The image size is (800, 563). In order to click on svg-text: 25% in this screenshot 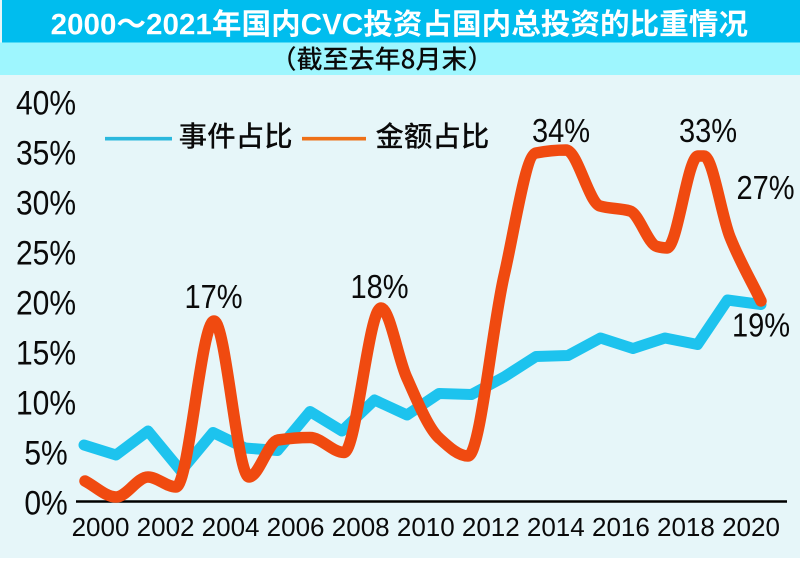, I will do `click(46, 252)`.